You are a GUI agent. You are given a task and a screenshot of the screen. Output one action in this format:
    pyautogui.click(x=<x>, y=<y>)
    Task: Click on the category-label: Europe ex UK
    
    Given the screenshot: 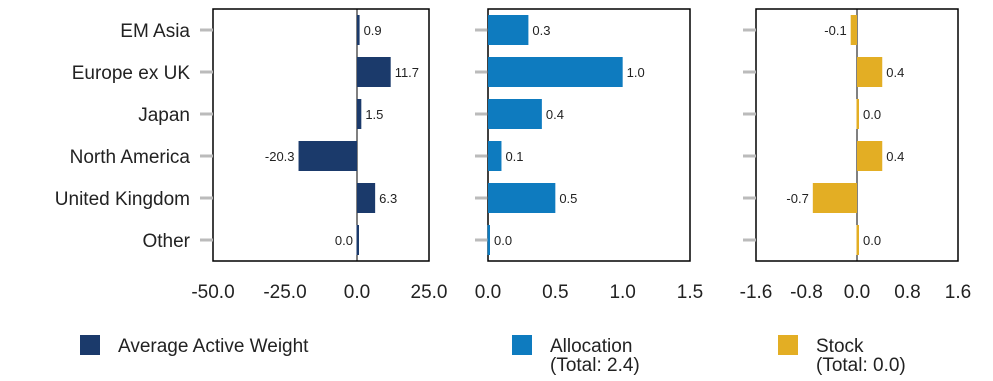 What is the action you would take?
    pyautogui.click(x=131, y=73)
    